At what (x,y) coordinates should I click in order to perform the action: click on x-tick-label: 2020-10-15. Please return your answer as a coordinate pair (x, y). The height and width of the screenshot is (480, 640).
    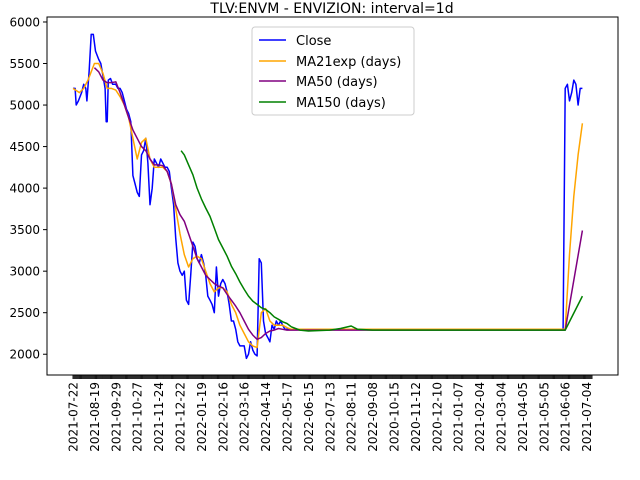
    Looking at the image, I should click on (395, 417).